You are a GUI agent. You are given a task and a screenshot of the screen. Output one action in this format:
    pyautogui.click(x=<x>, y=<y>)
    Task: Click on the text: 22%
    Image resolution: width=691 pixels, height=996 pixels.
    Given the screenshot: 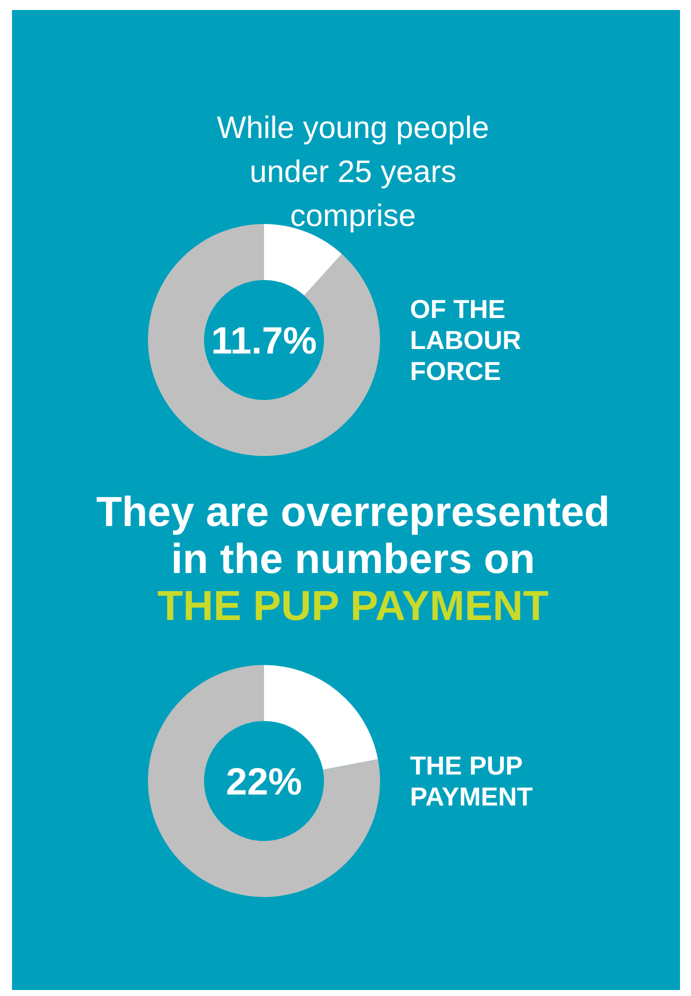 What is the action you would take?
    pyautogui.click(x=264, y=783)
    